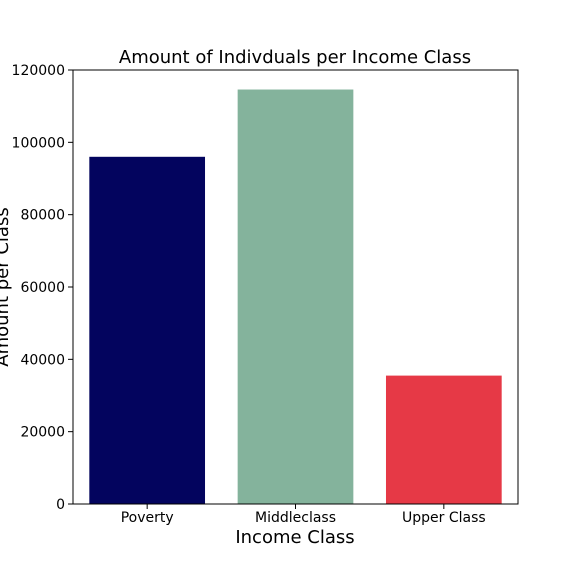  What do you see at coordinates (443, 439) in the screenshot?
I see `bar-upper-class` at bounding box center [443, 439].